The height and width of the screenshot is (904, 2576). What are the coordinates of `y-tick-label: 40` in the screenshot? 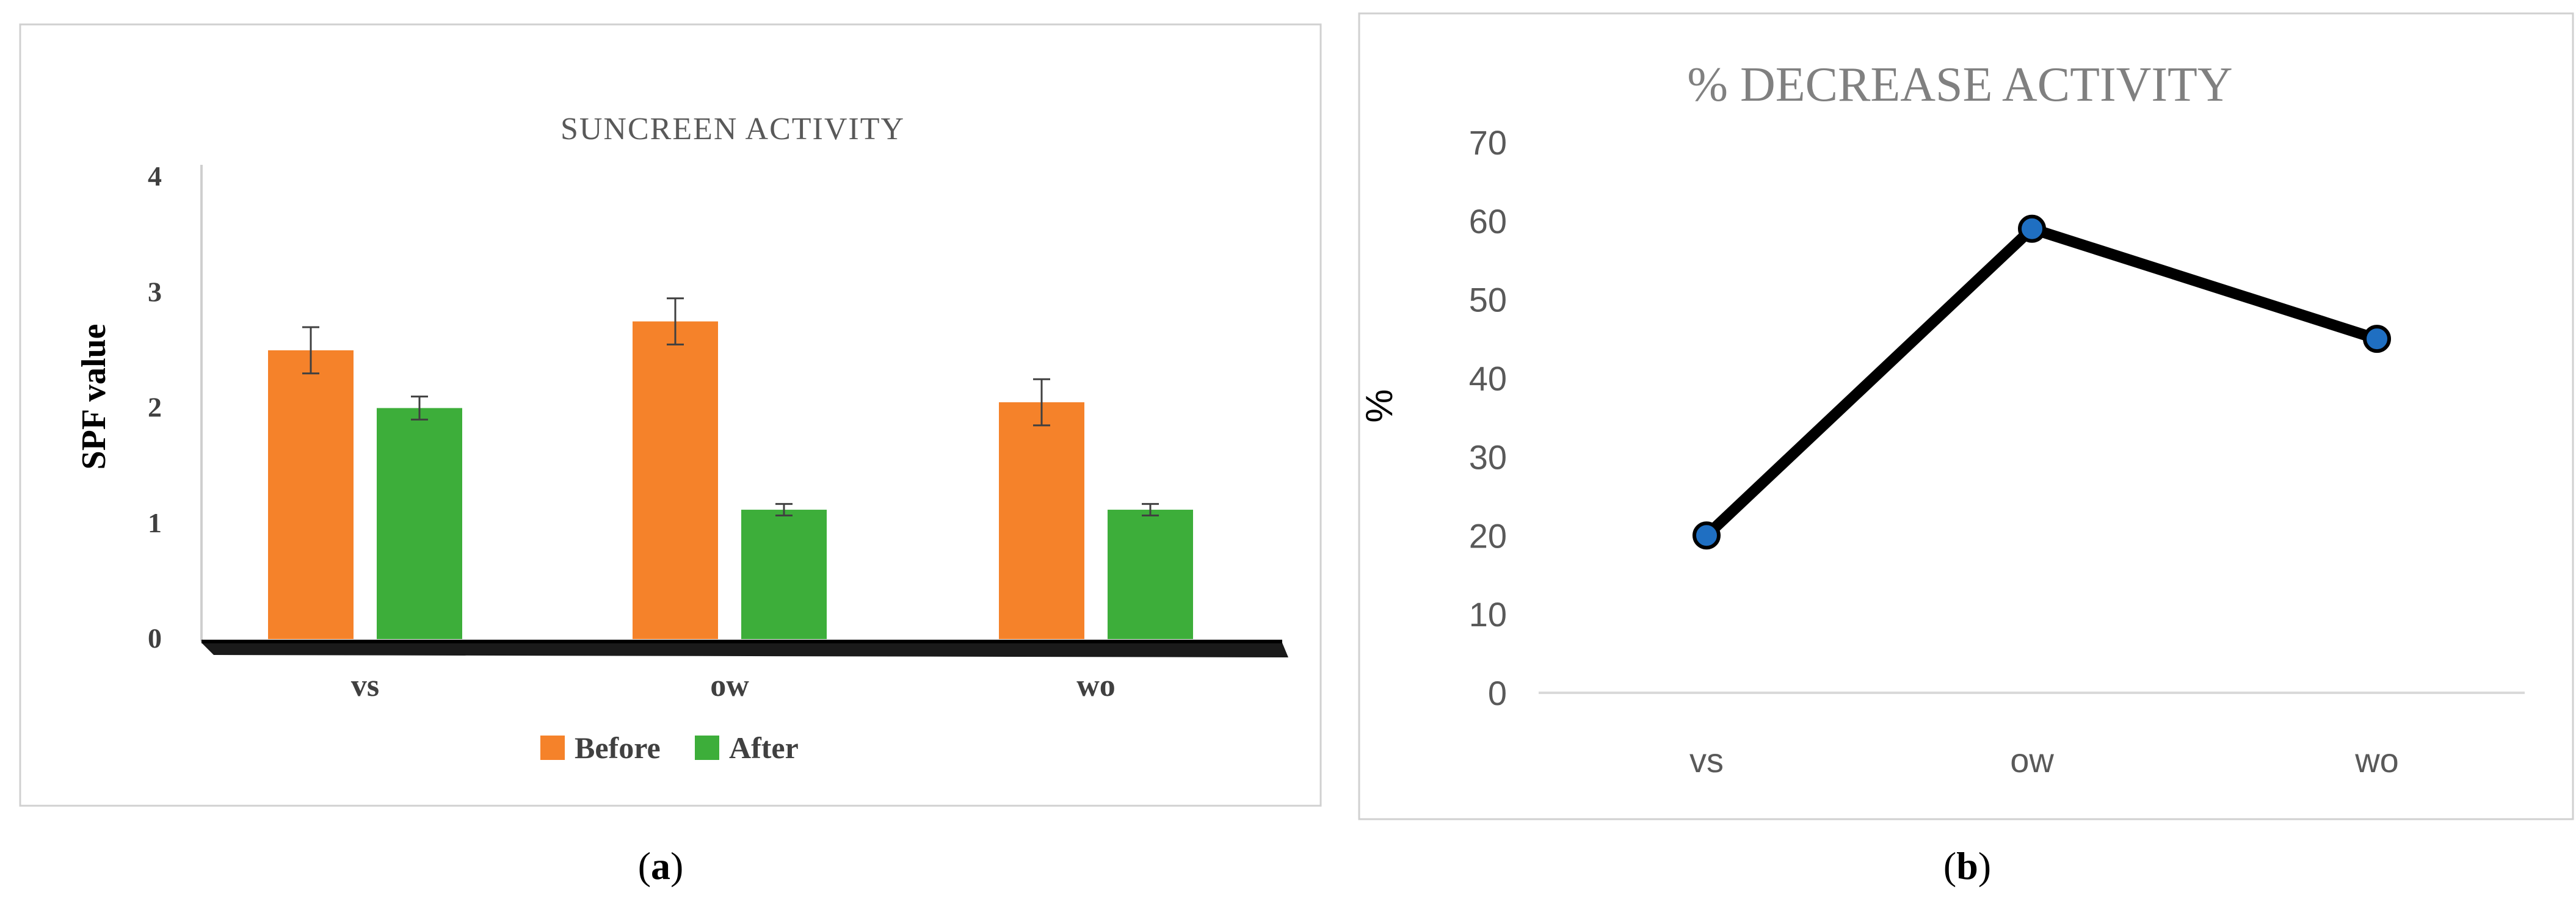 It's located at (1488, 379).